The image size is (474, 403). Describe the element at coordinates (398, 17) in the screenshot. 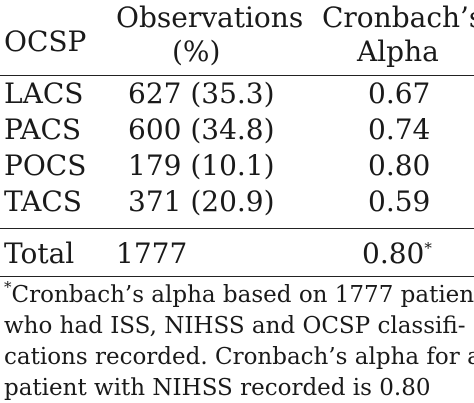

I see `header-cronbach: Cronbach’s` at that location.